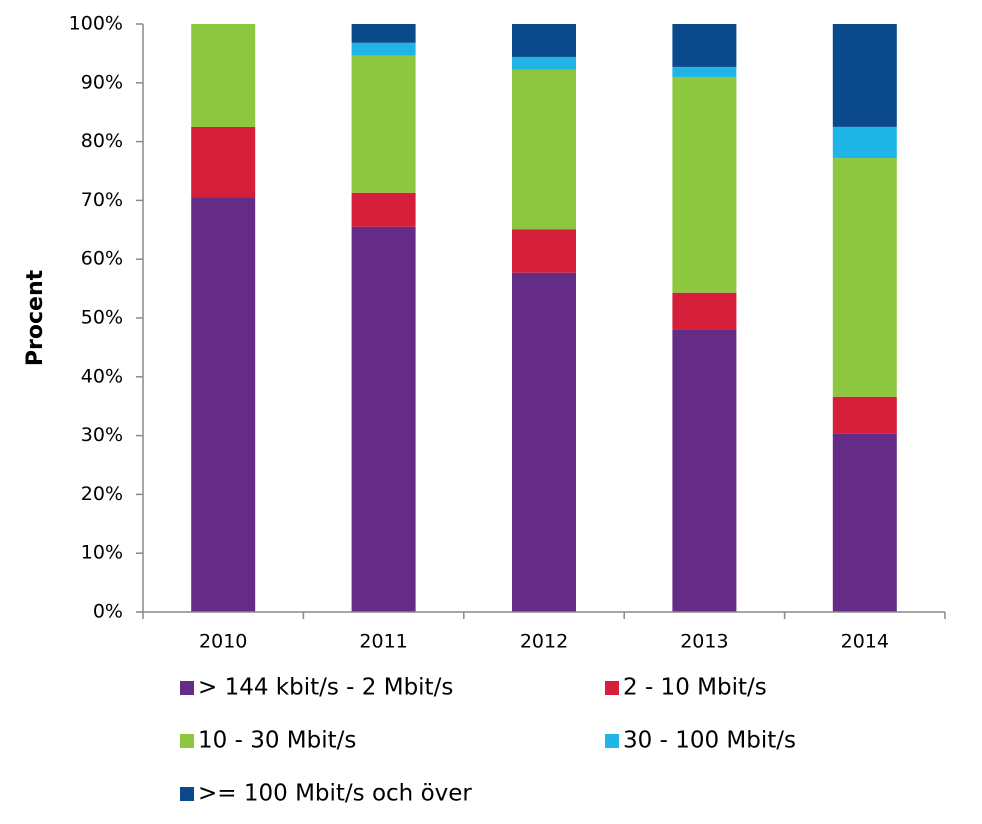 This screenshot has height=824, width=982. Describe the element at coordinates (102, 259) in the screenshot. I see `y-tick-label: 60%` at that location.